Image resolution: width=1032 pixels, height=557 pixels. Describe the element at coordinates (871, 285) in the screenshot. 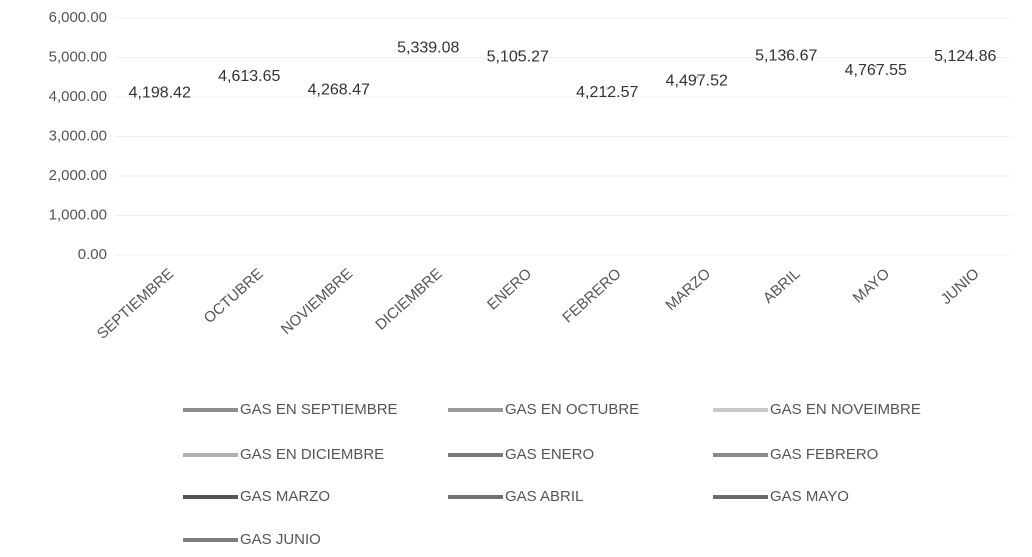

I see `x-tick-label: MAYO` at that location.